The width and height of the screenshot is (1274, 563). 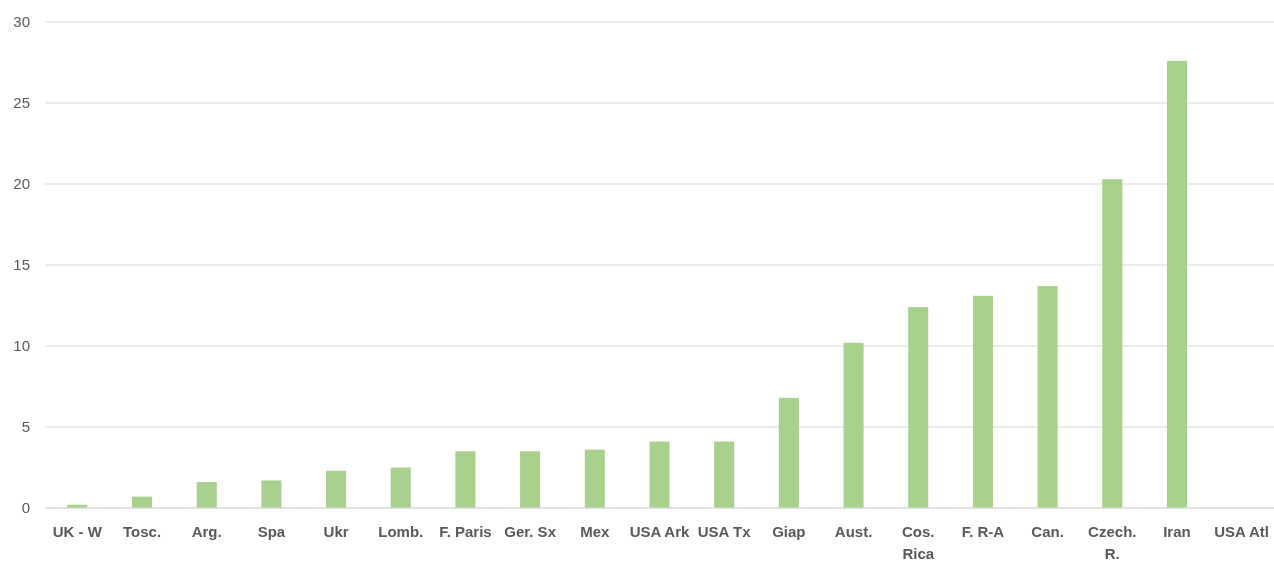 What do you see at coordinates (21, 103) in the screenshot?
I see `y-tick-label: 25` at bounding box center [21, 103].